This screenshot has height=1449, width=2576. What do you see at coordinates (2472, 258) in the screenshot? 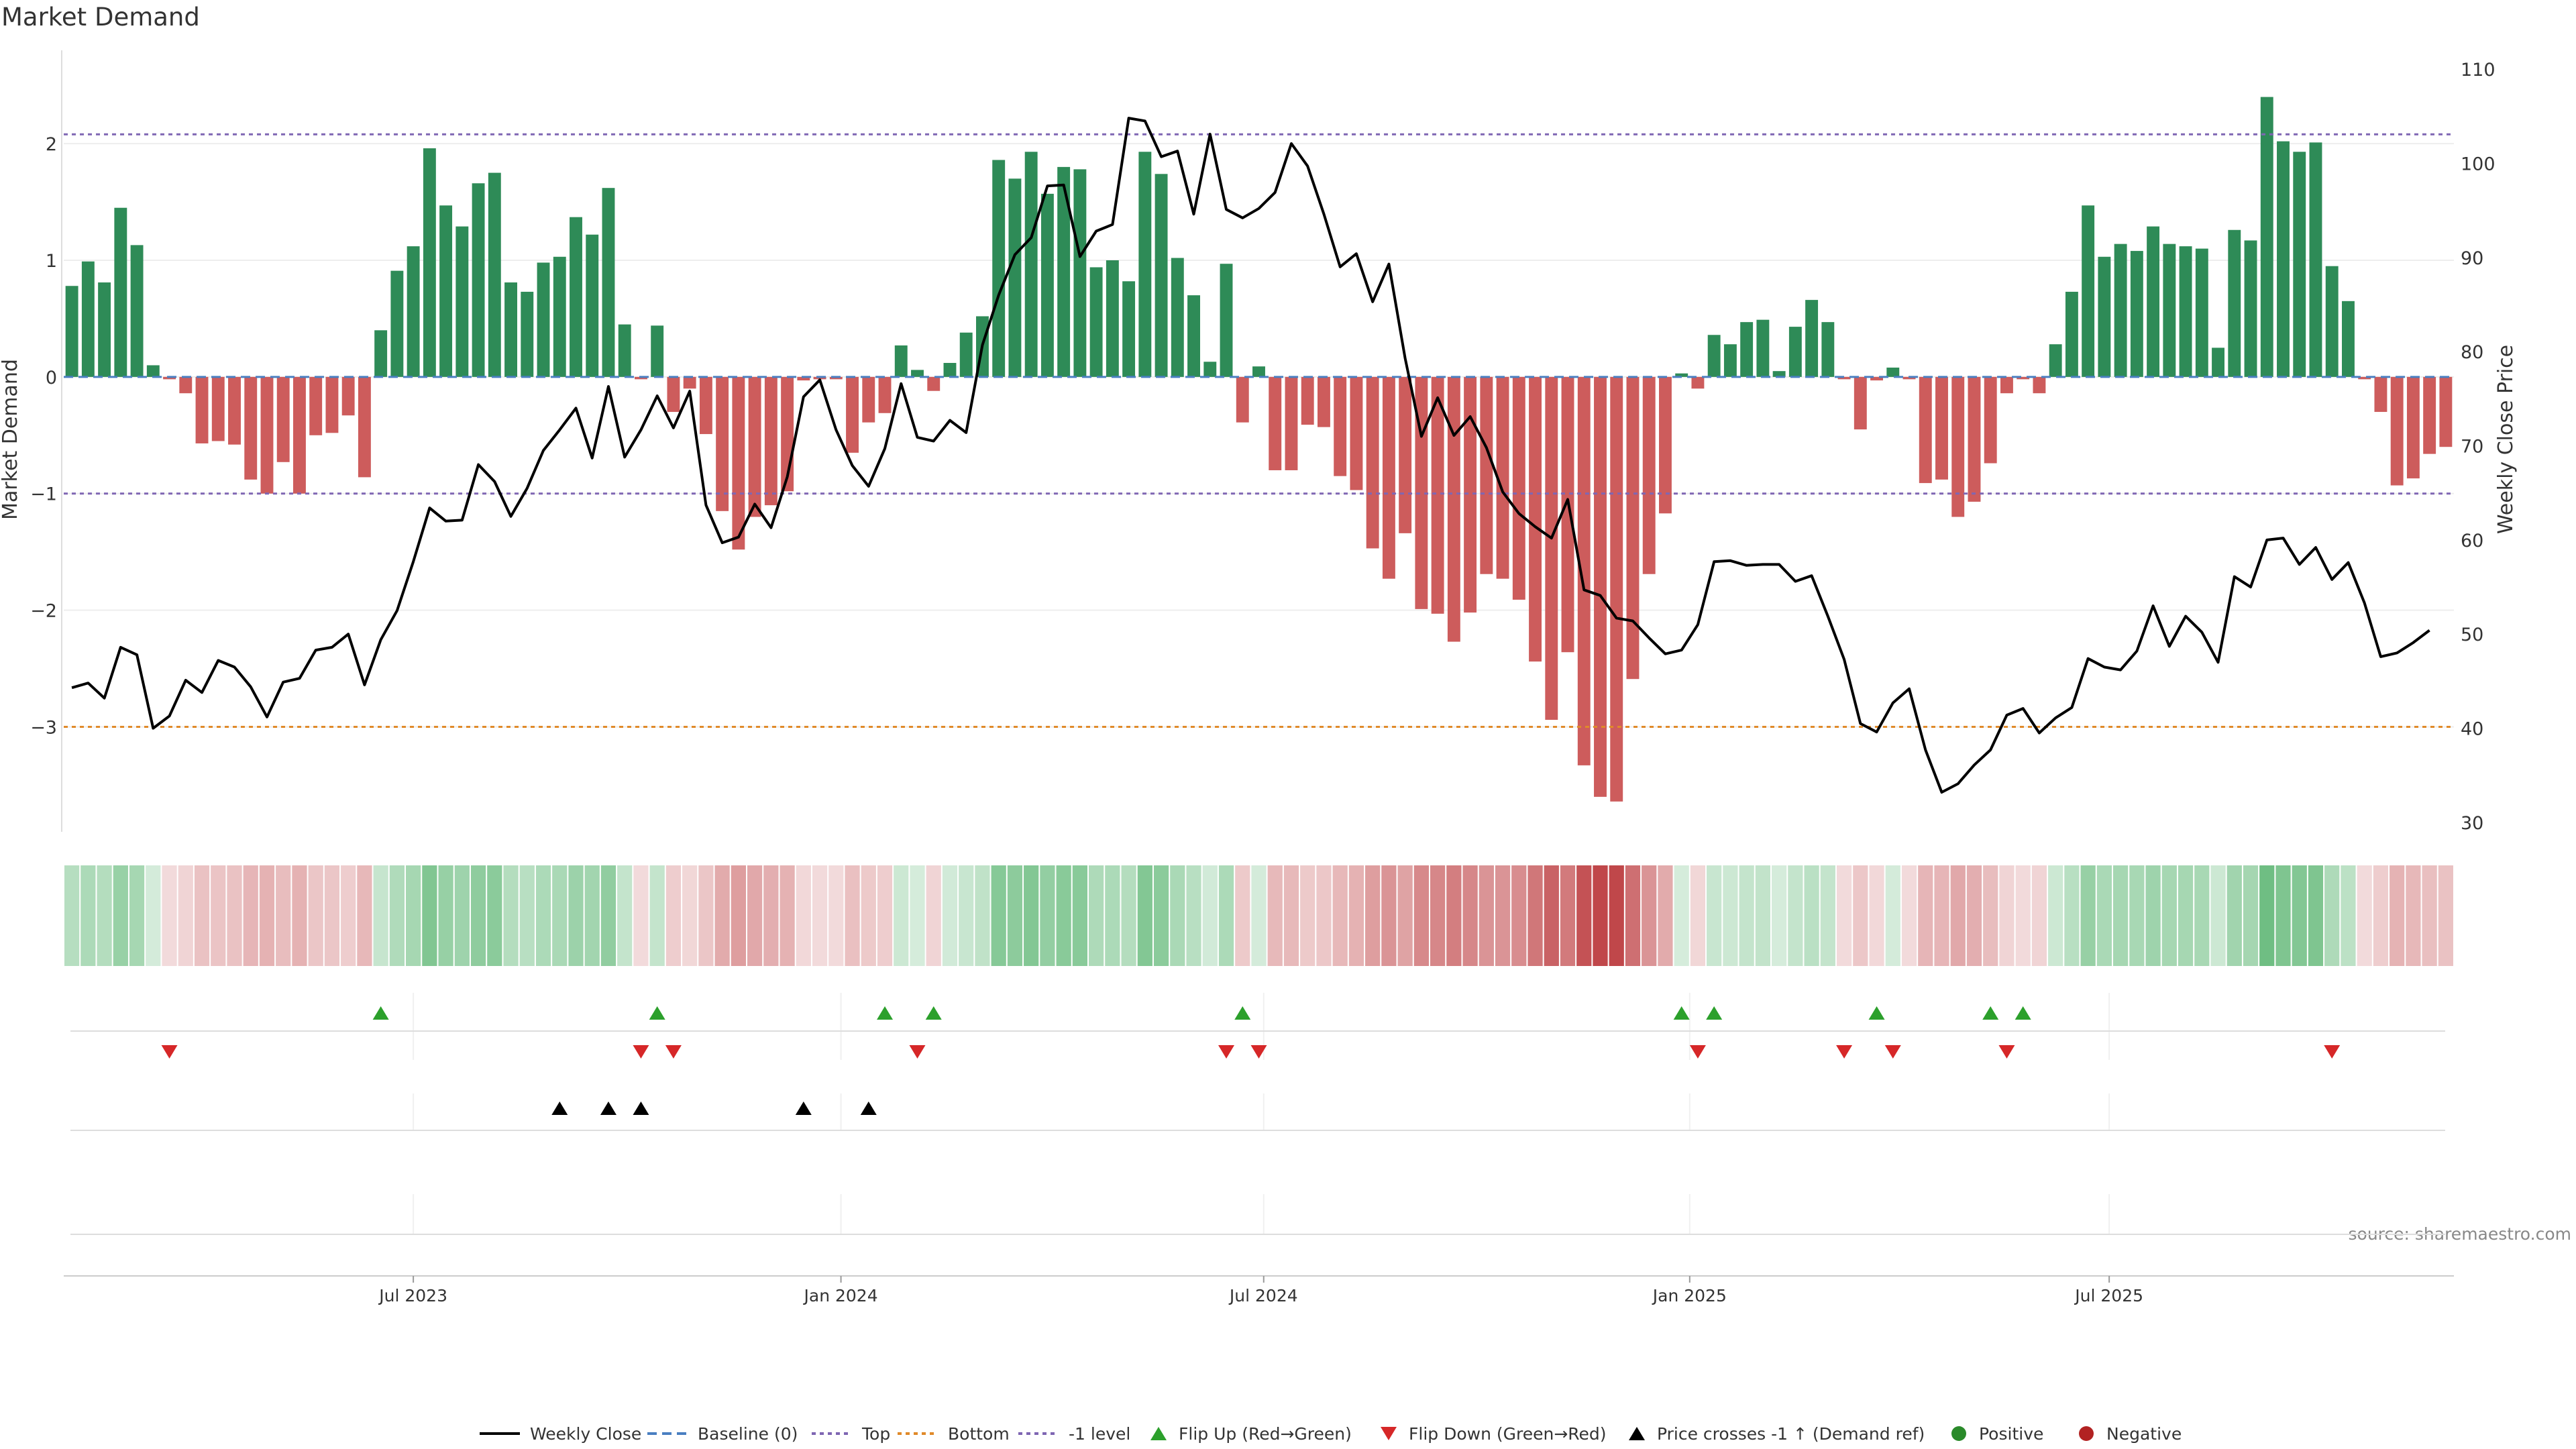
I see `y2-tick-label: 90` at bounding box center [2472, 258].